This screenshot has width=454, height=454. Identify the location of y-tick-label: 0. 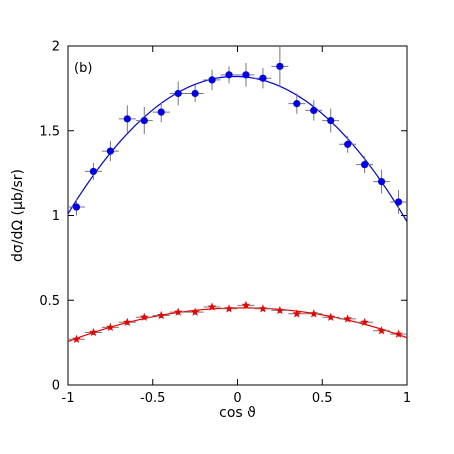
(56, 386).